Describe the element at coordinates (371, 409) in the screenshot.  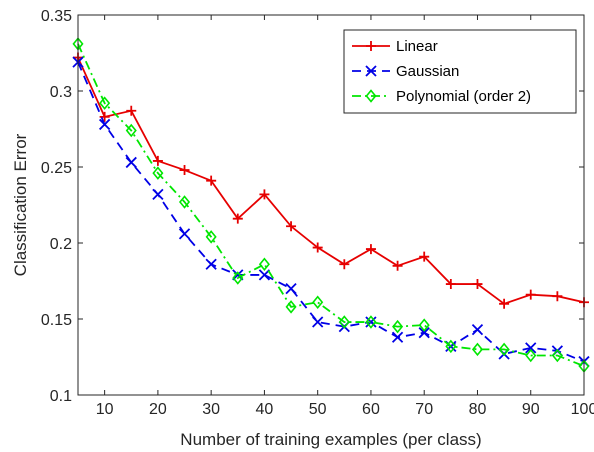
I see `x-tick-label: 60` at that location.